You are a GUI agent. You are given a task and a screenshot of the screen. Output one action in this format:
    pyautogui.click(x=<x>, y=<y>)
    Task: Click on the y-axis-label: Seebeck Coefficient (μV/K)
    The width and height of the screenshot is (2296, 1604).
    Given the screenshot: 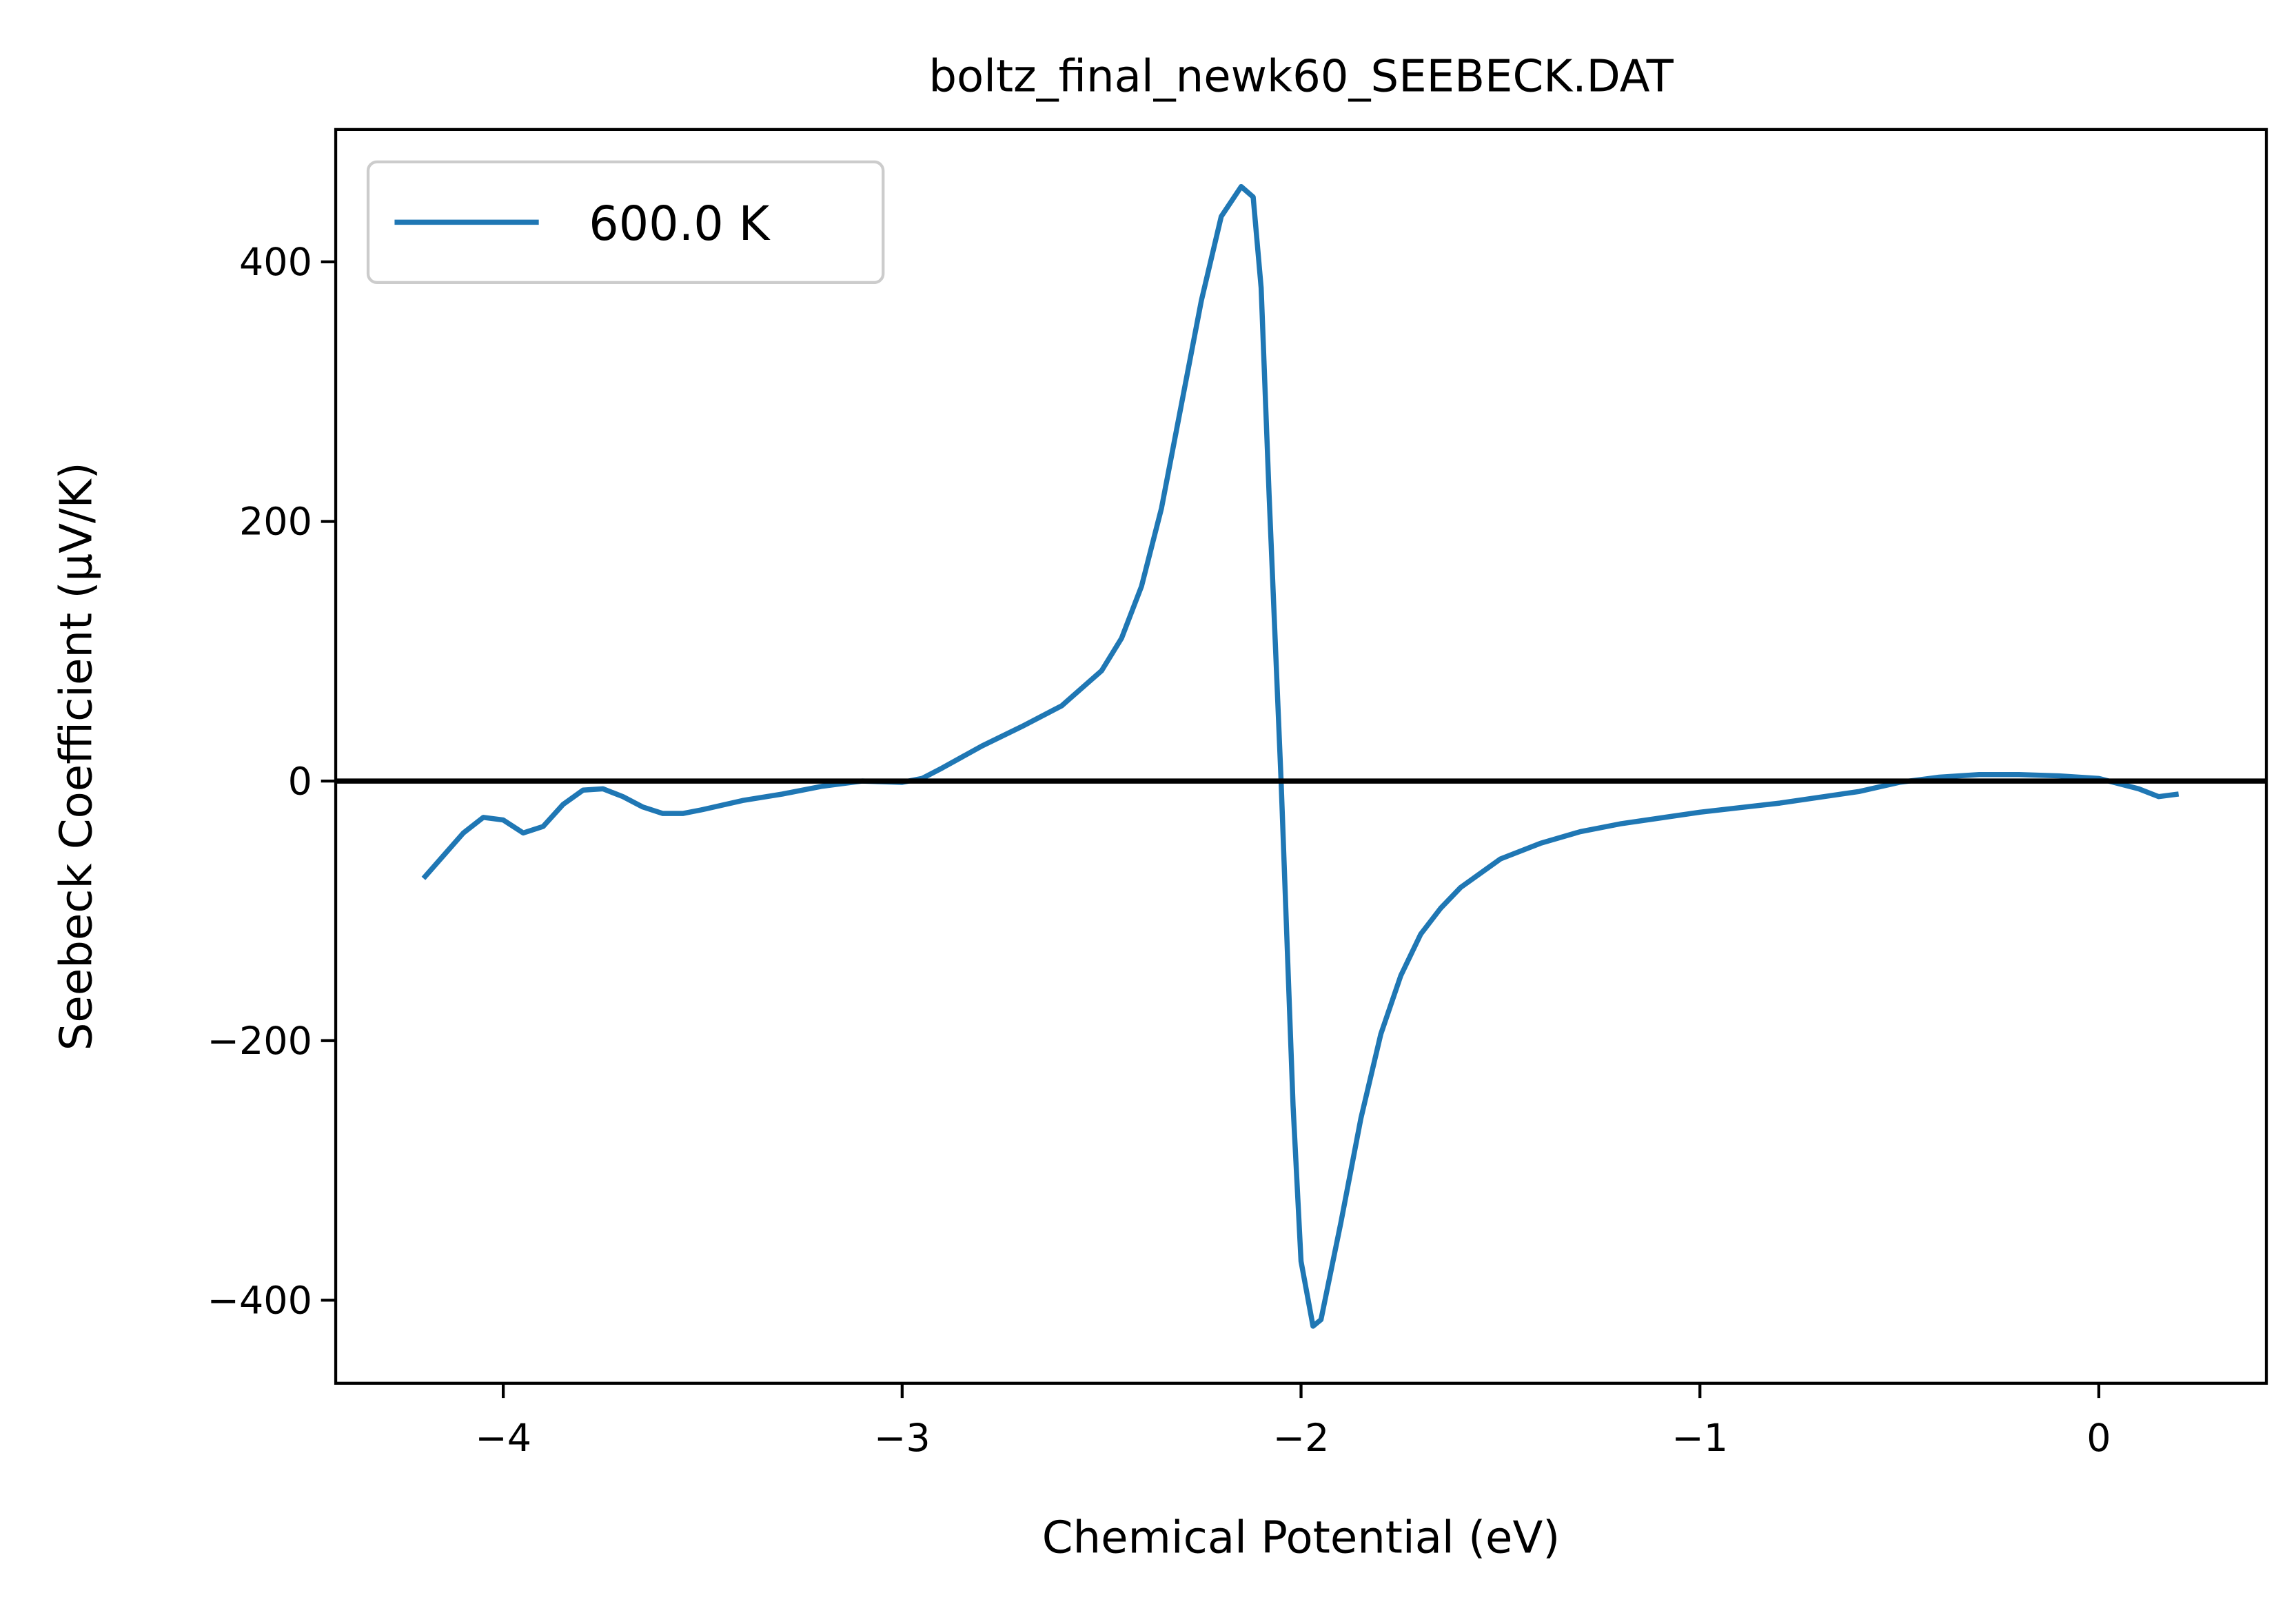 What is the action you would take?
    pyautogui.click(x=77, y=756)
    